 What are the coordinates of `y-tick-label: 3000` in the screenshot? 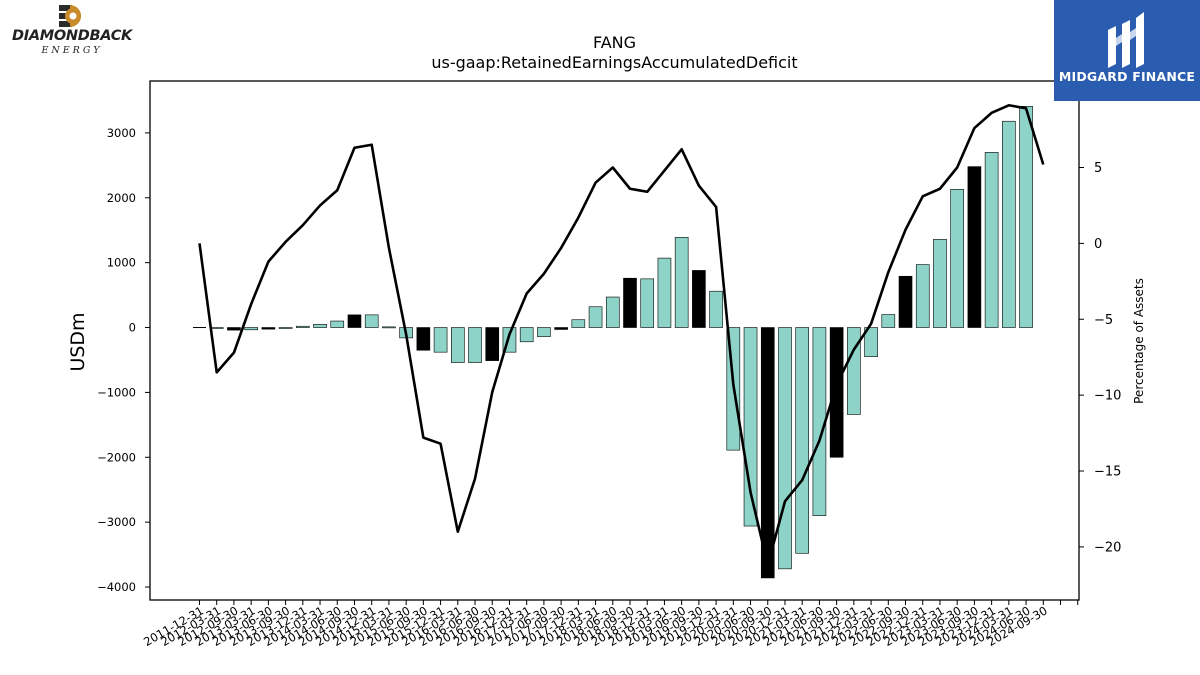 It's located at (121, 133).